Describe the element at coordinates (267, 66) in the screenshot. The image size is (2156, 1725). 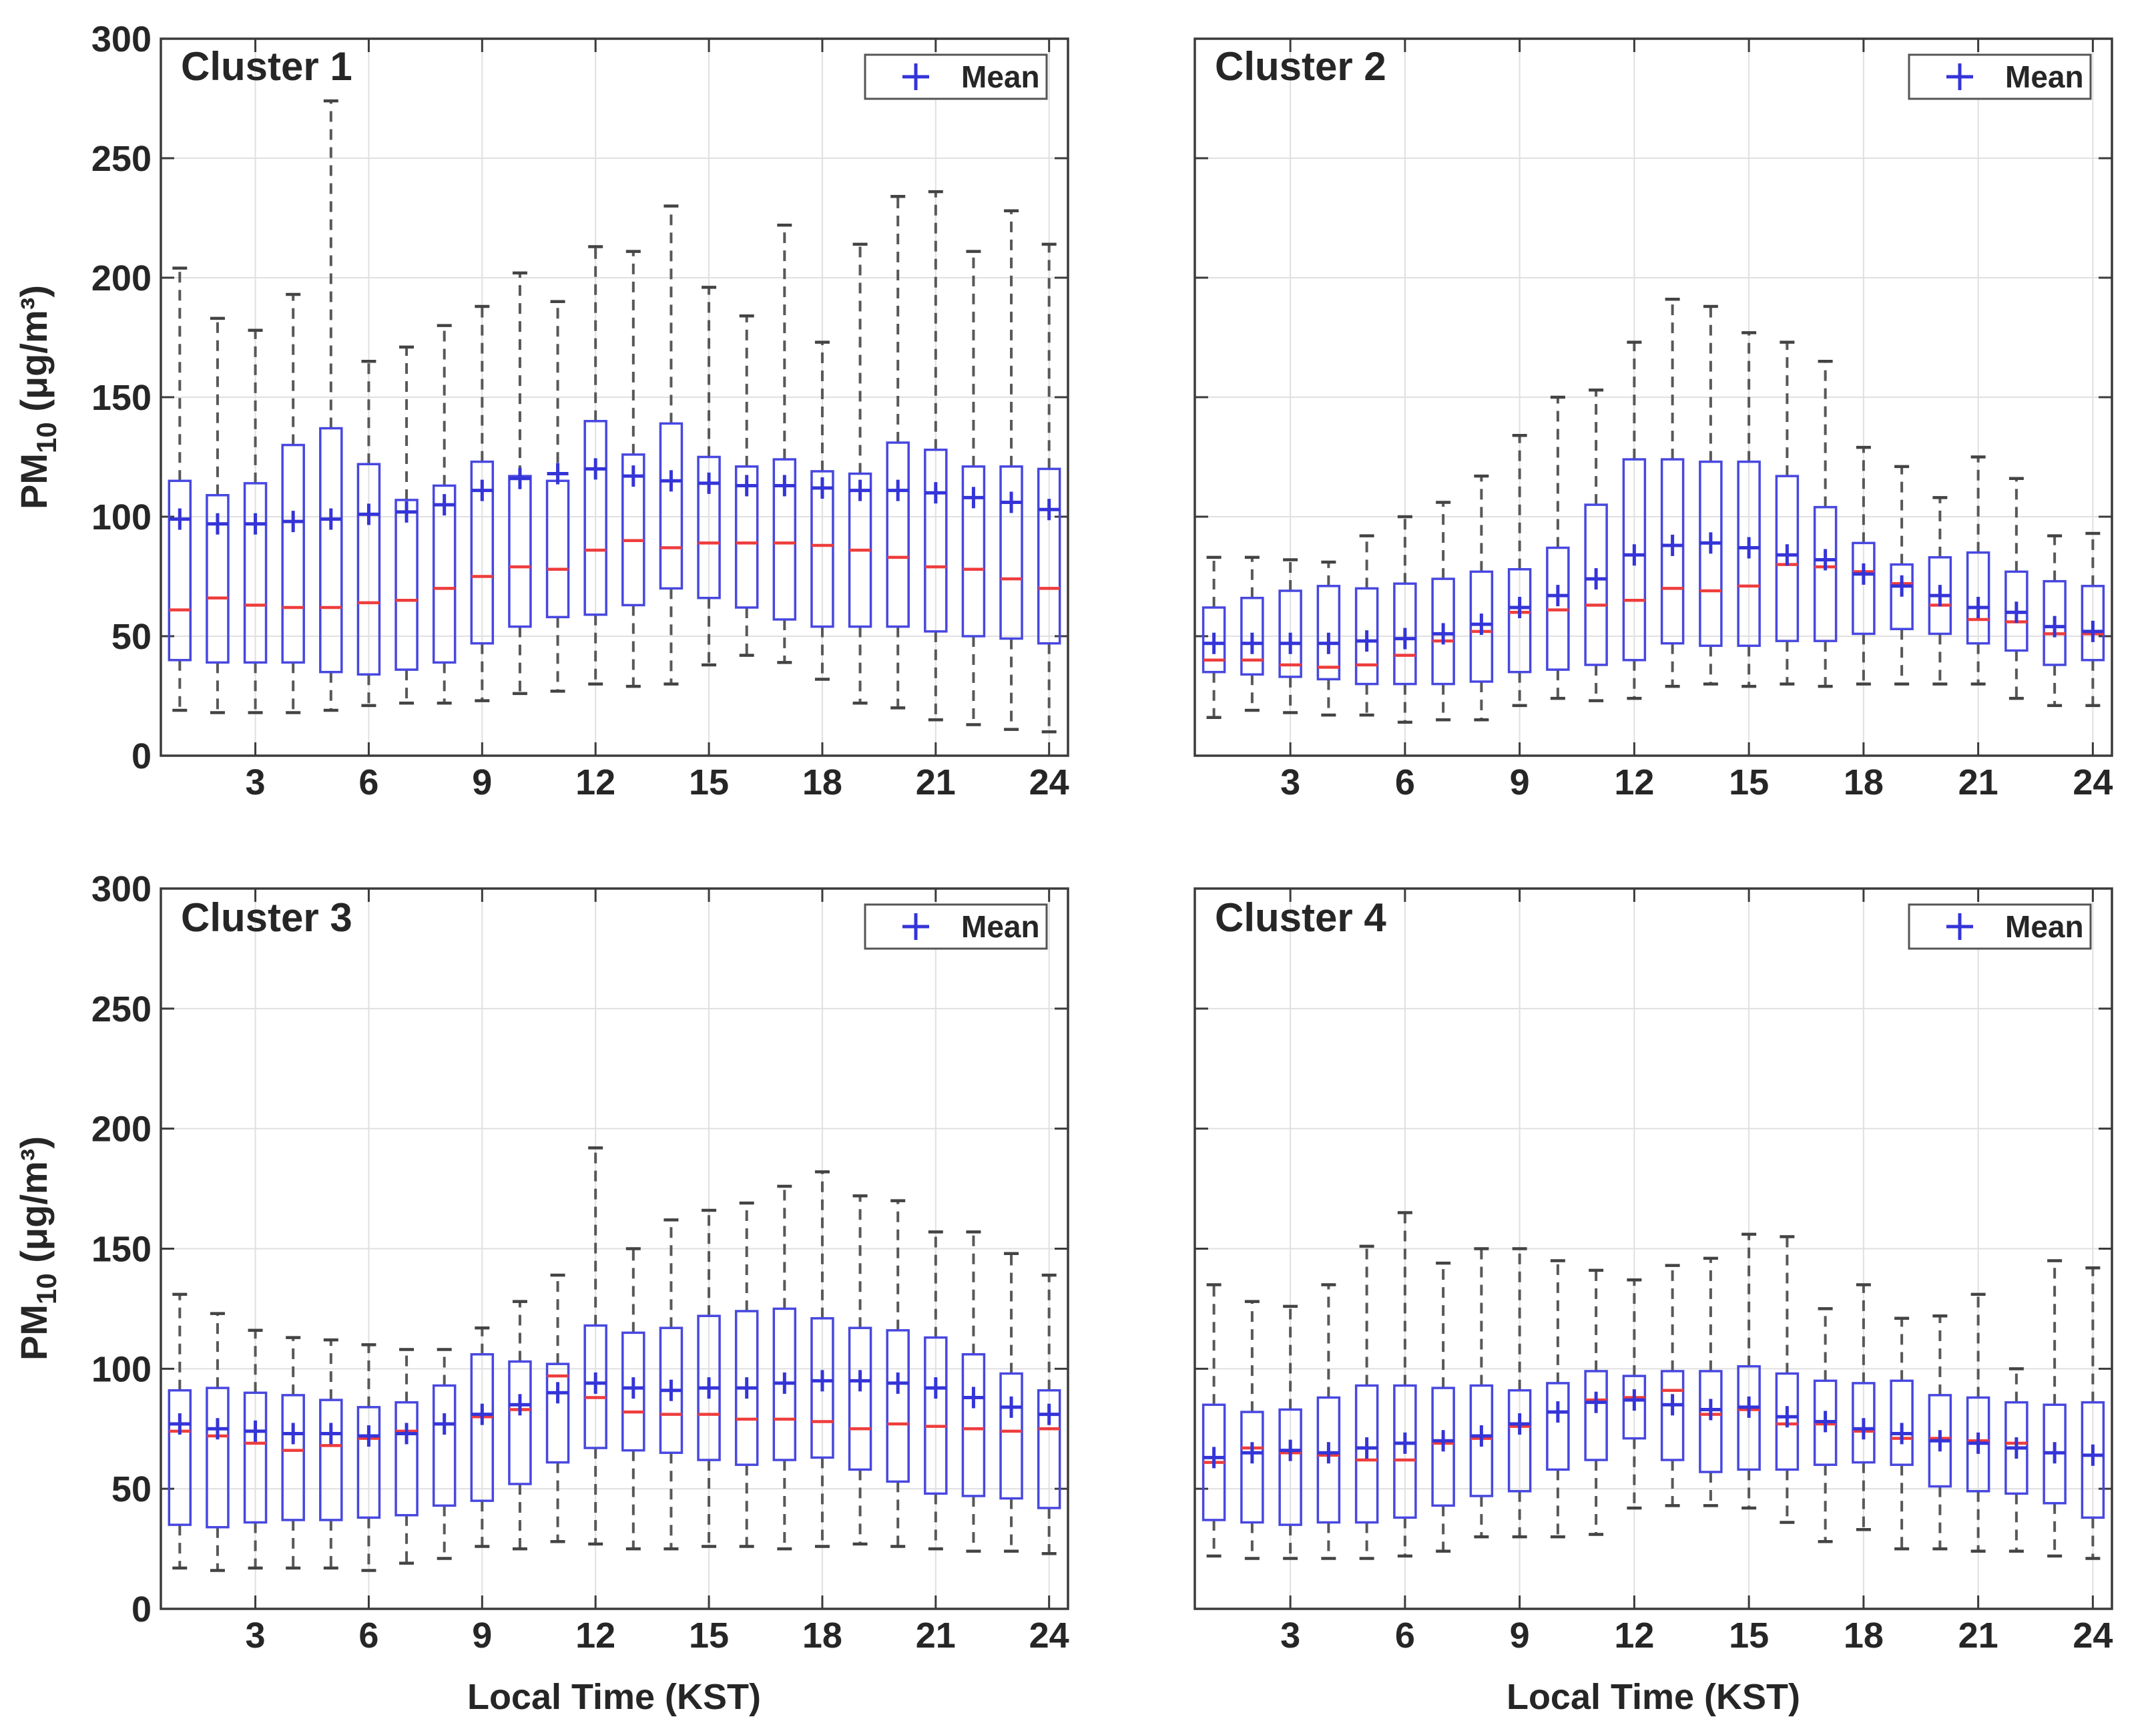
I see `panel-title: Cluster 1` at that location.